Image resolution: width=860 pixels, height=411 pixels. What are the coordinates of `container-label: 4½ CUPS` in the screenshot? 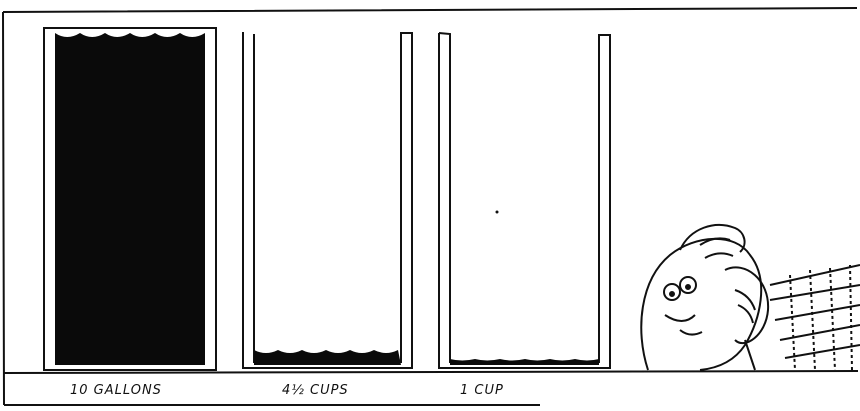 It's located at (315, 390).